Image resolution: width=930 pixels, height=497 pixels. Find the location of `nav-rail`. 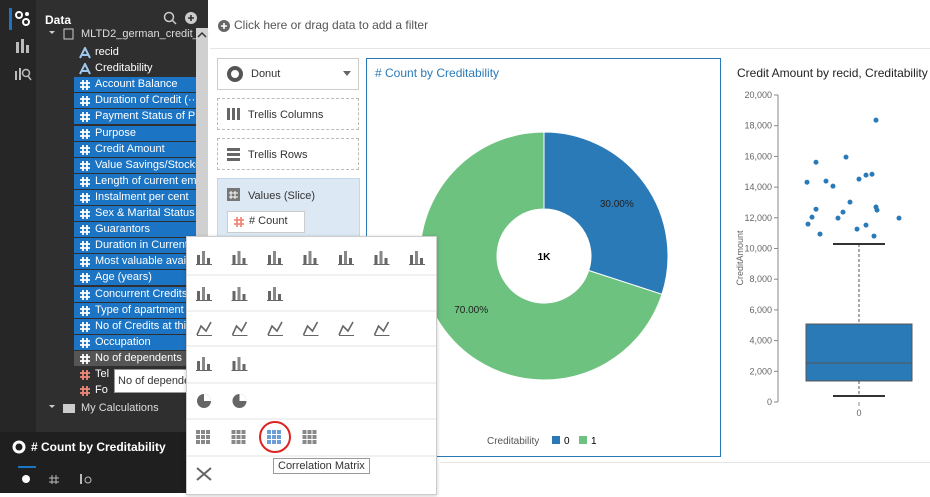

nav-rail is located at coordinates (18, 216).